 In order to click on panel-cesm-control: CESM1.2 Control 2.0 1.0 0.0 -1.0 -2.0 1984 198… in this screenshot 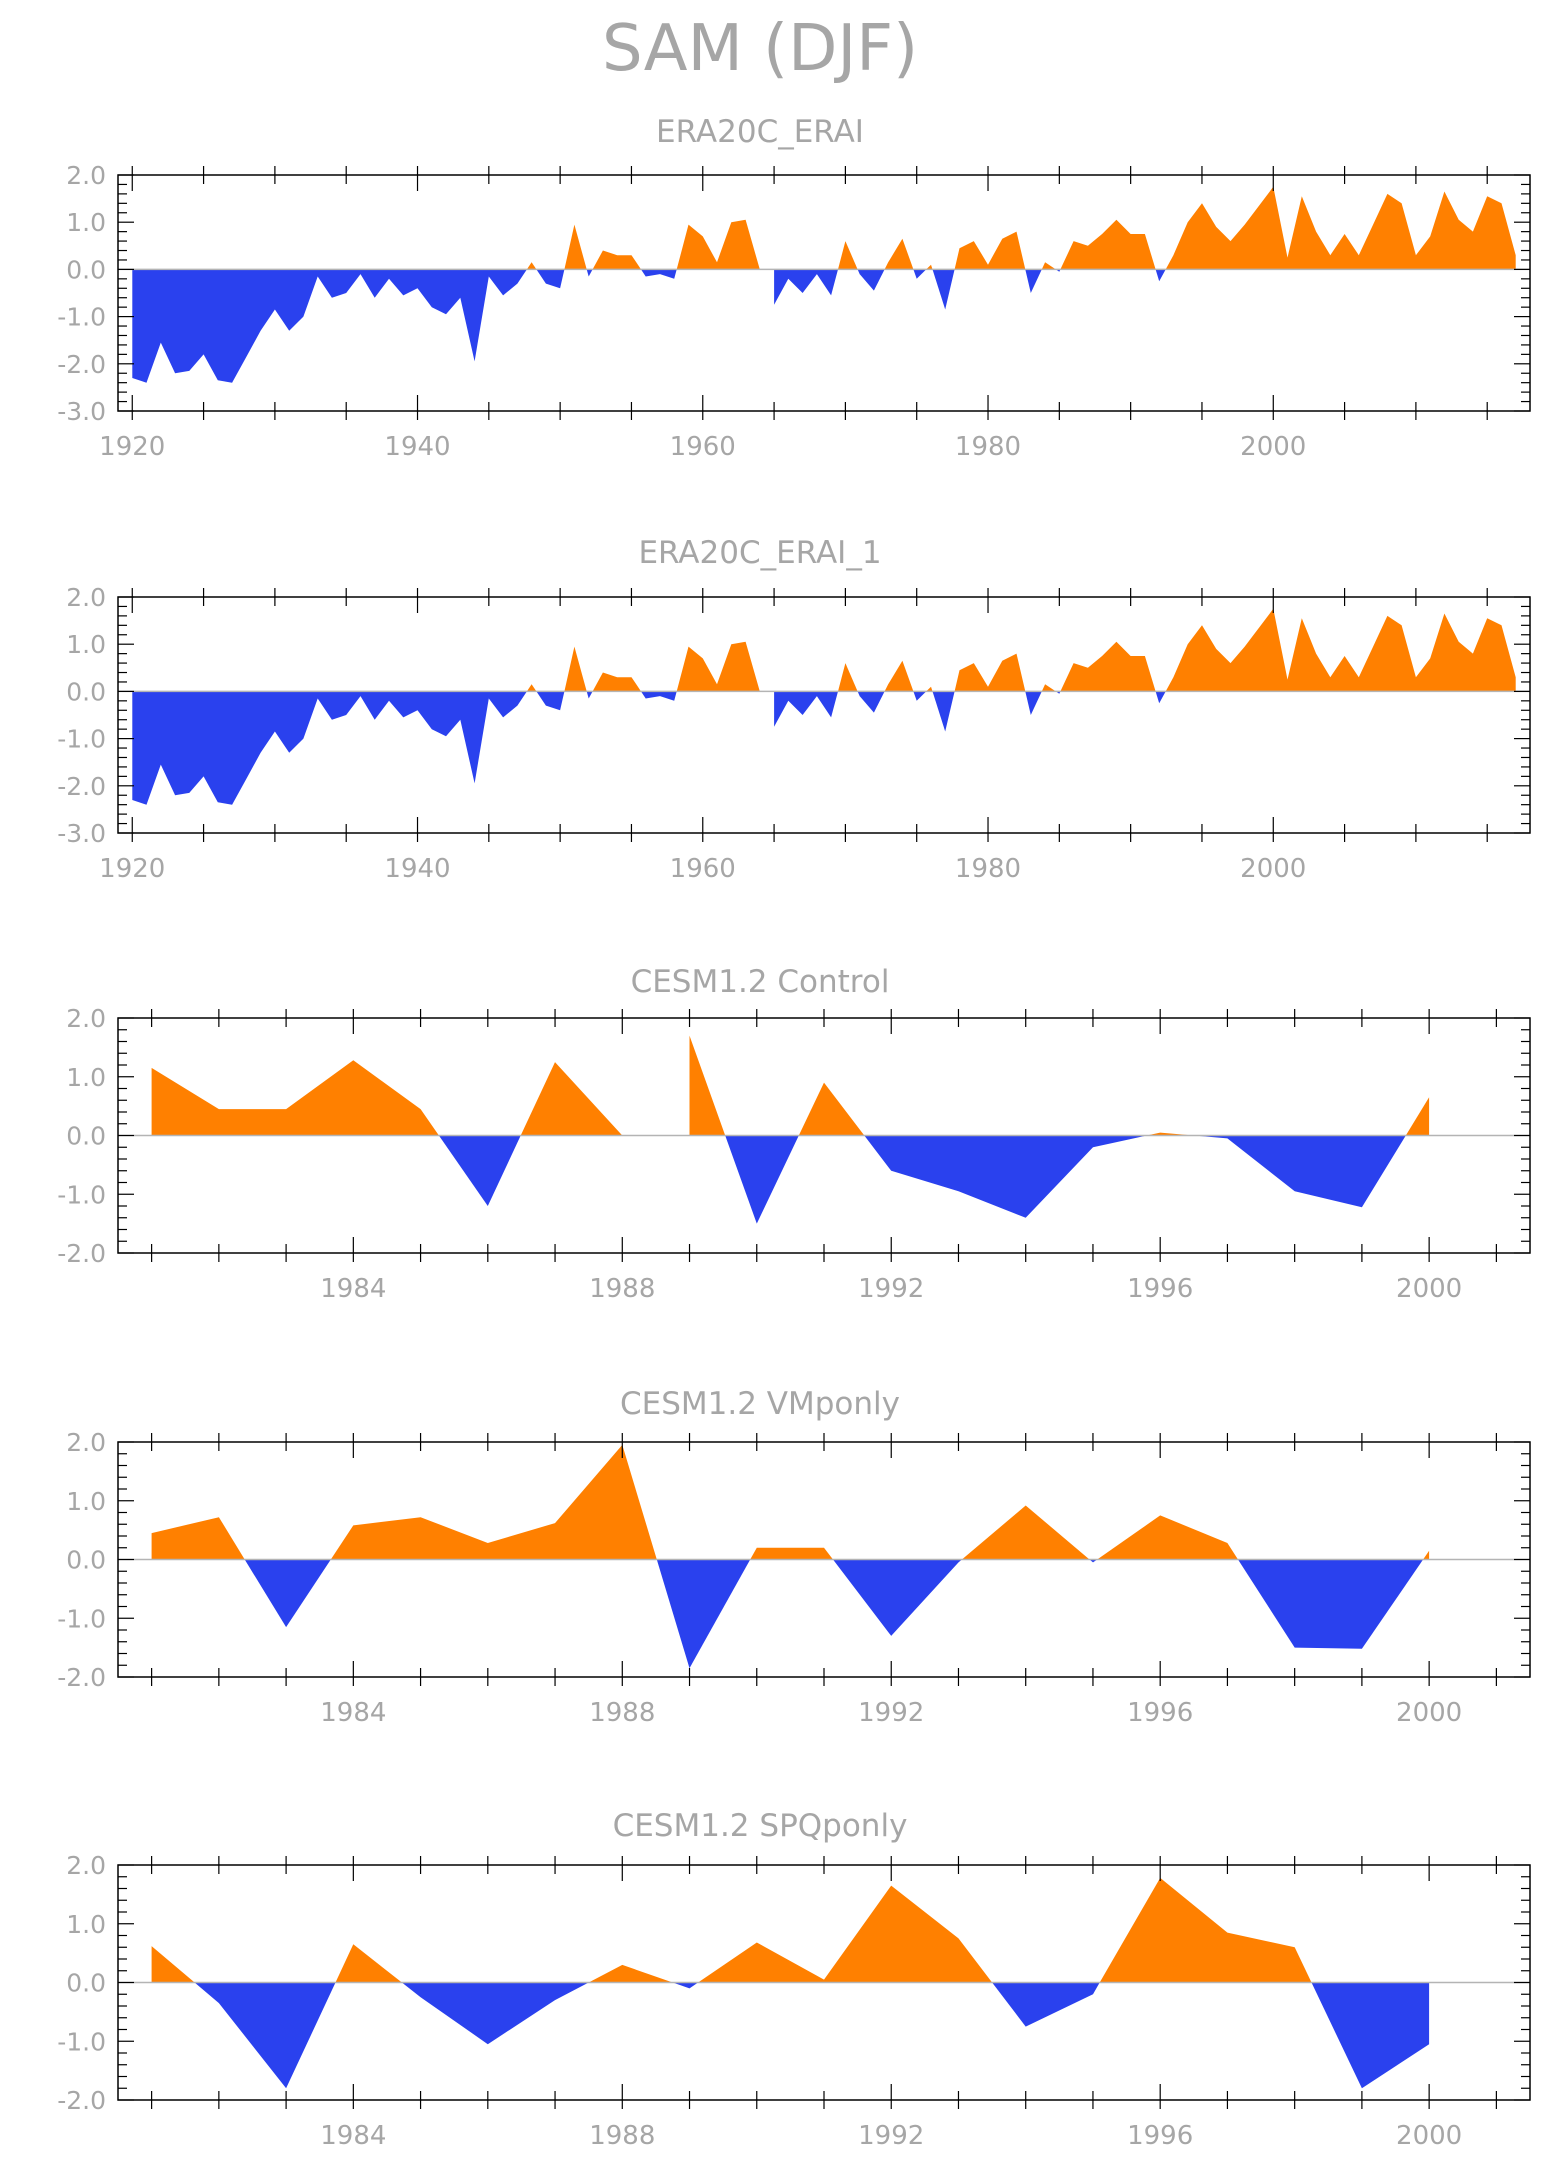, I will do `click(794, 1134)`.